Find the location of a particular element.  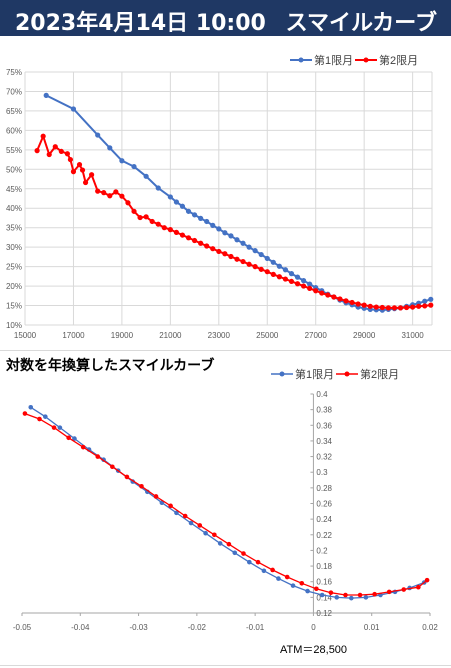

legend-label: 第1限月 is located at coordinates (314, 374).